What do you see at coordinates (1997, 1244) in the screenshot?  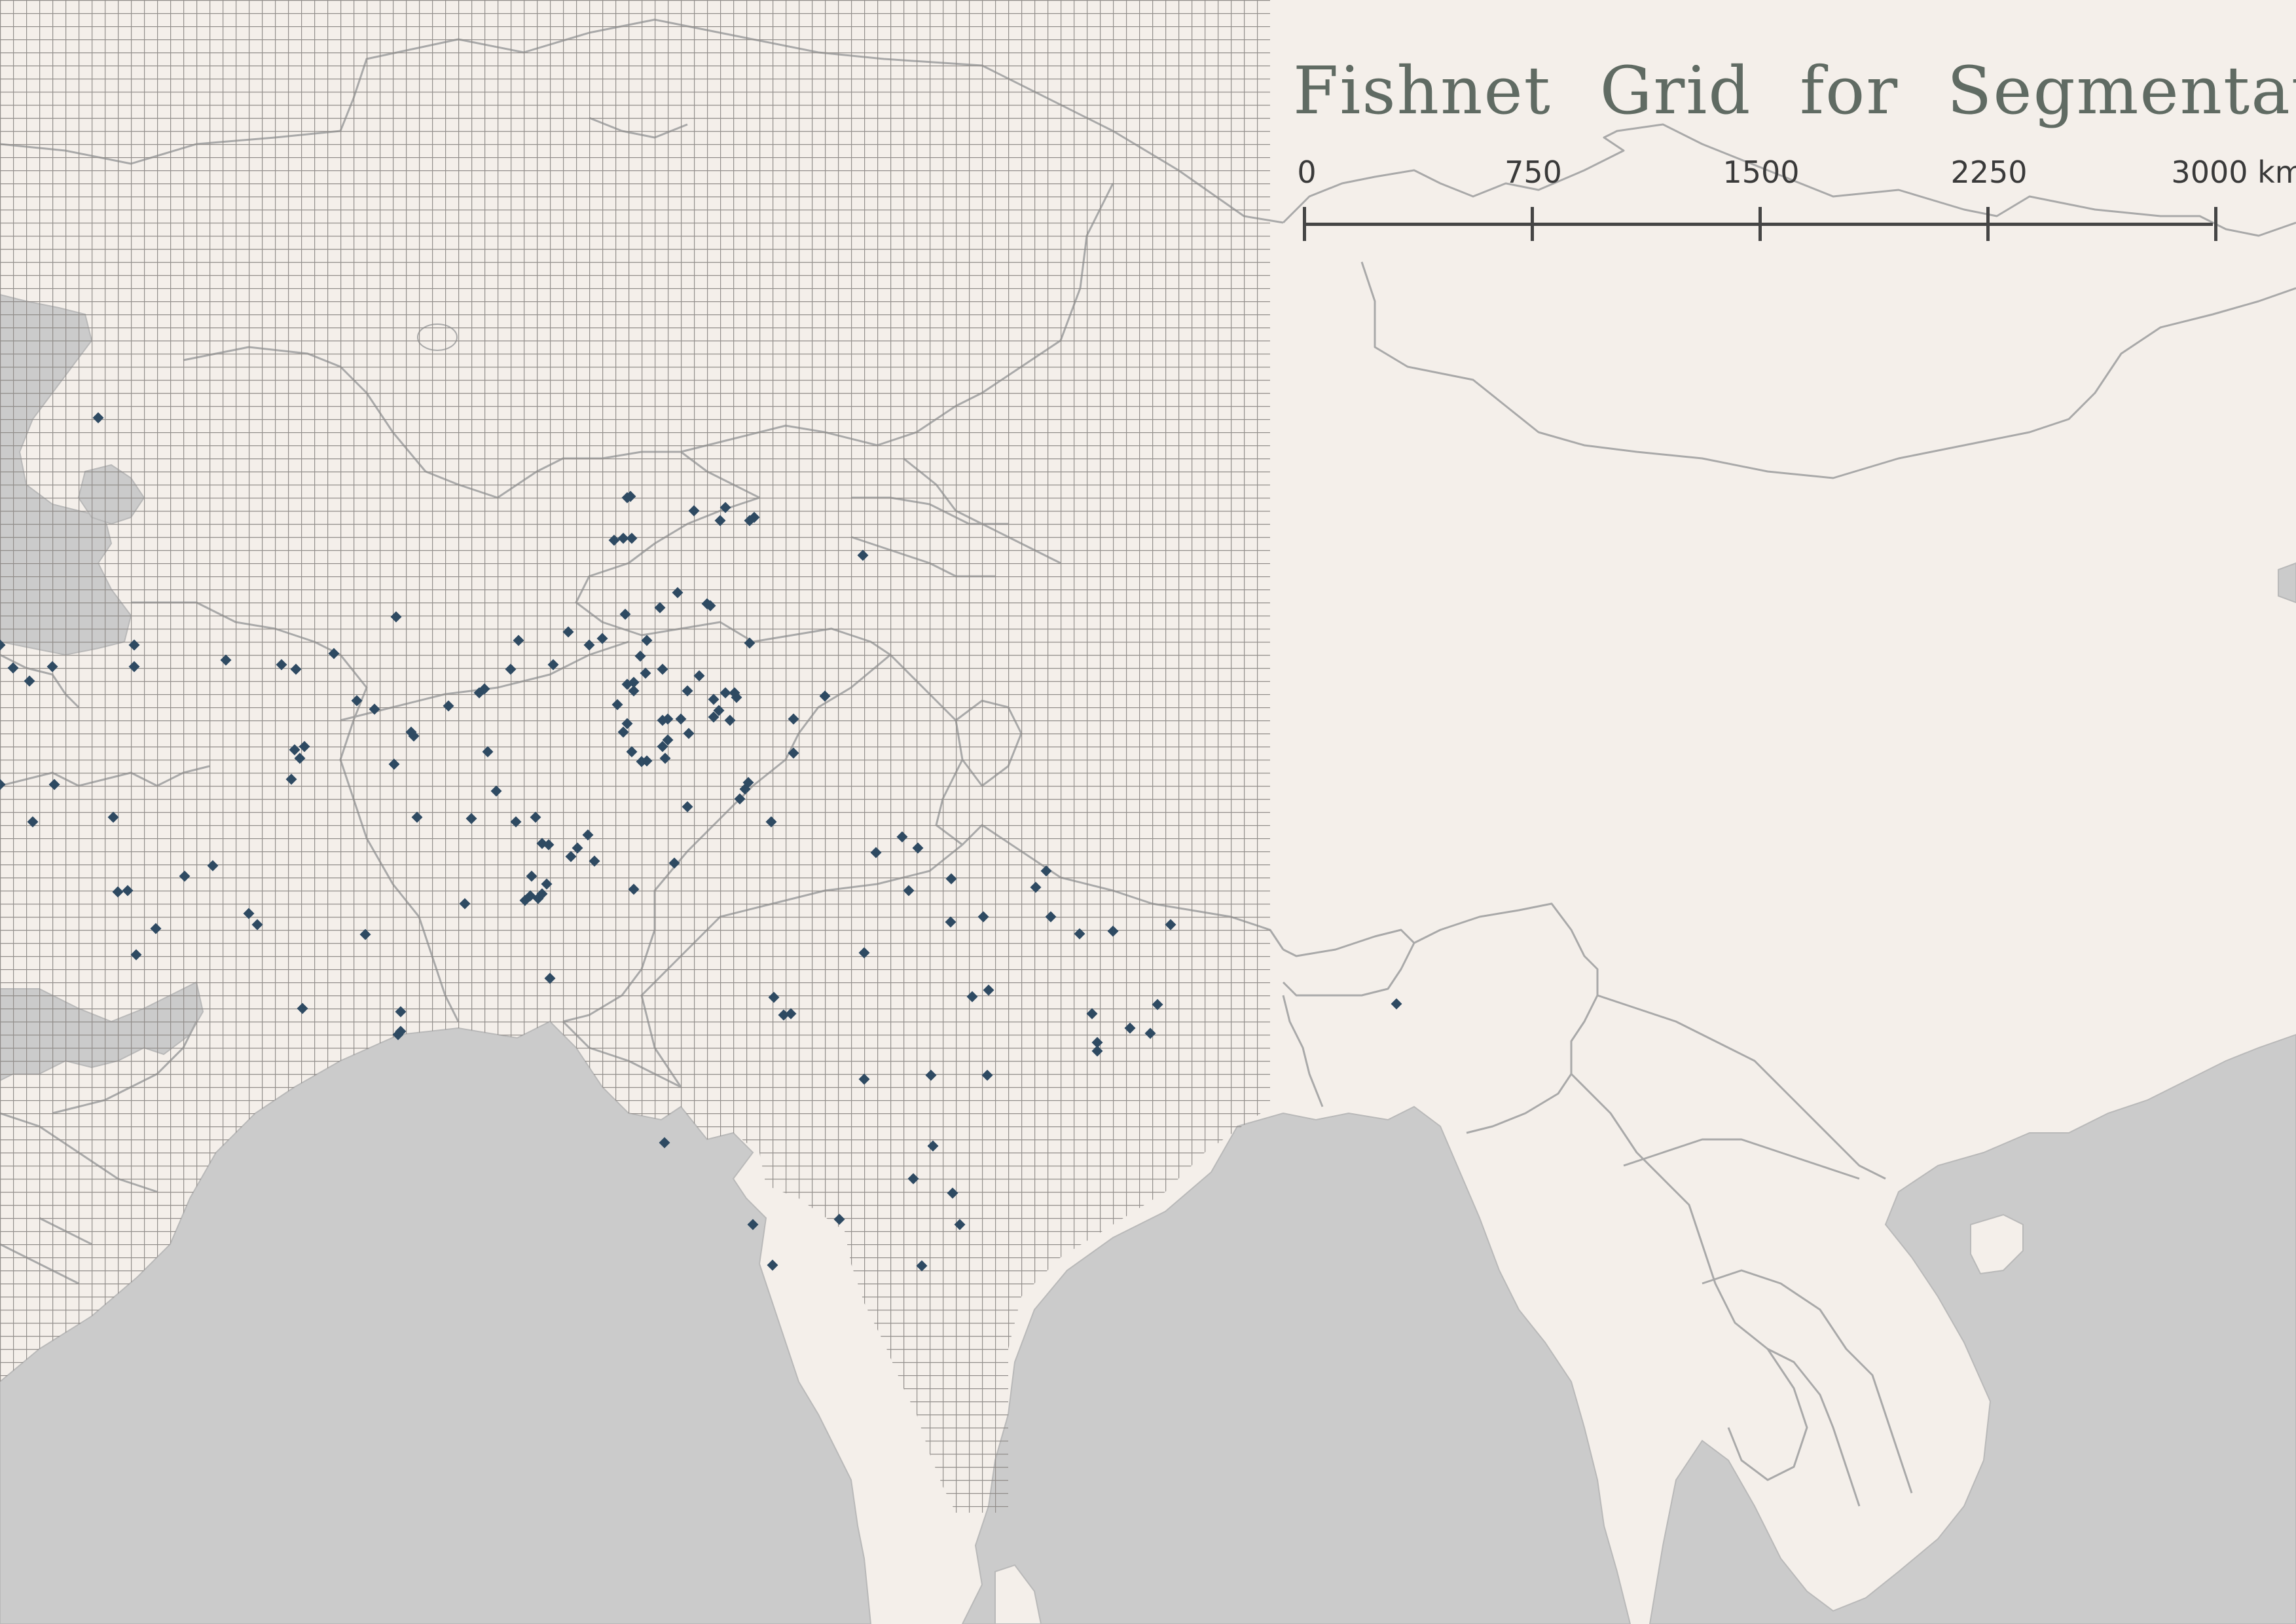 I see `hainan-island` at bounding box center [1997, 1244].